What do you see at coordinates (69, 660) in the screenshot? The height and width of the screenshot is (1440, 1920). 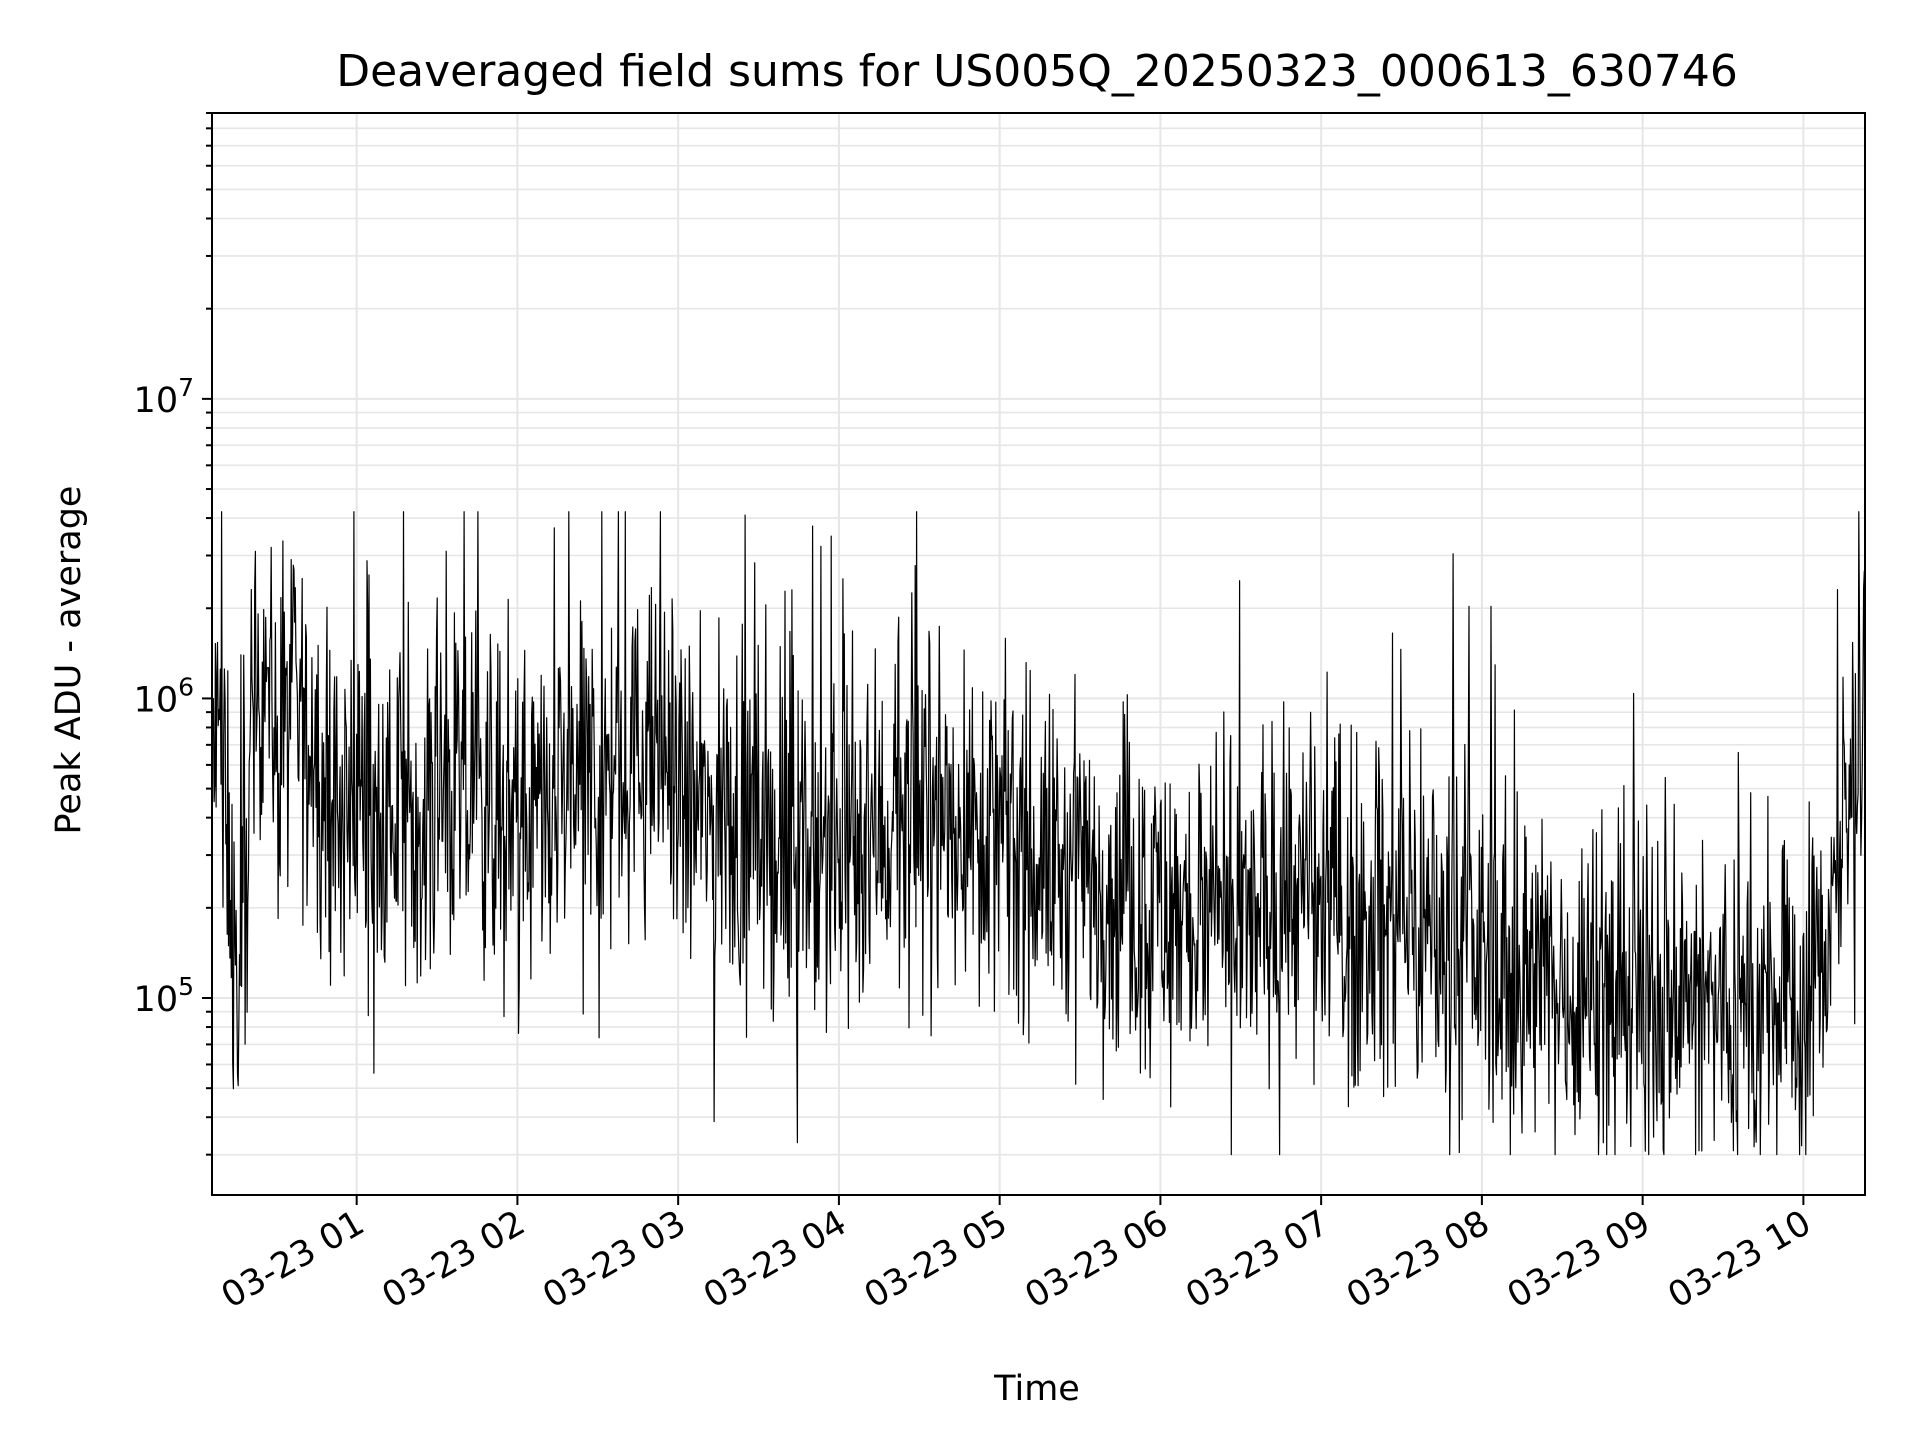 I see `y-axis-label: Peak ADU - average` at bounding box center [69, 660].